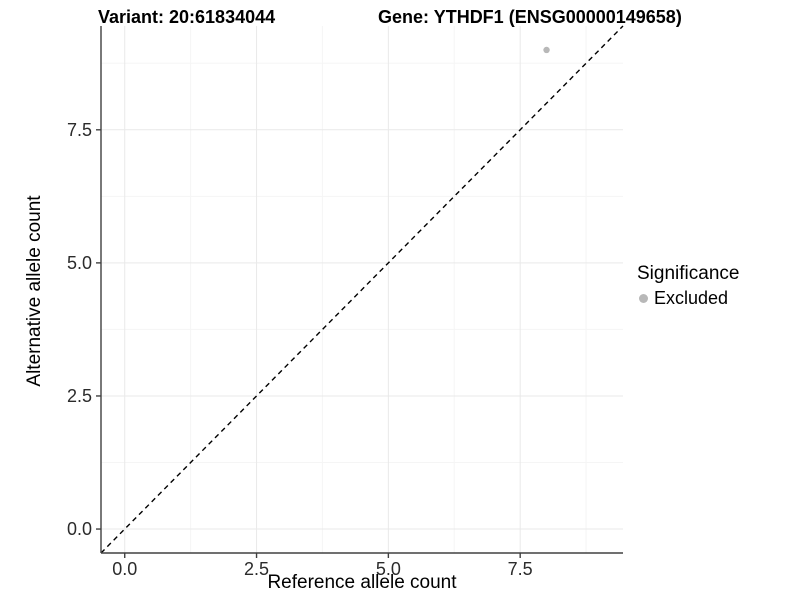 The height and width of the screenshot is (600, 800). Describe the element at coordinates (187, 17) in the screenshot. I see `plot-title-variant: Variant: 20:61834044` at that location.